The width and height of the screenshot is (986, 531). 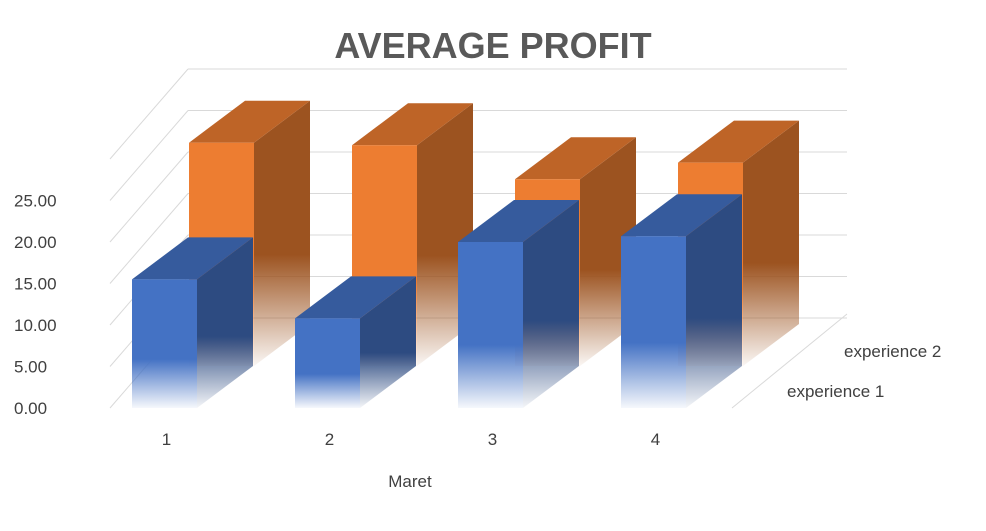 I want to click on x-tick-label: 4, so click(x=655, y=439).